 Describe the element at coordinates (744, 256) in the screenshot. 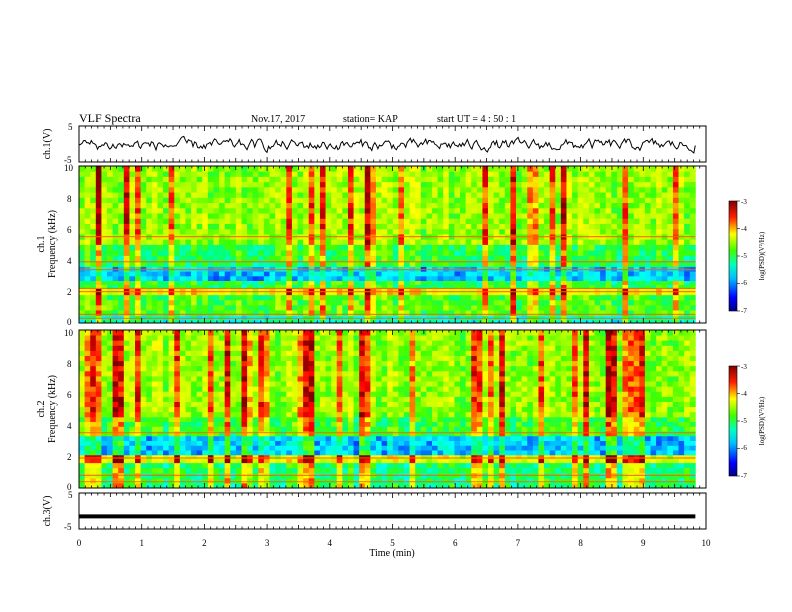

I see `colorbar-tick-label: -5` at that location.